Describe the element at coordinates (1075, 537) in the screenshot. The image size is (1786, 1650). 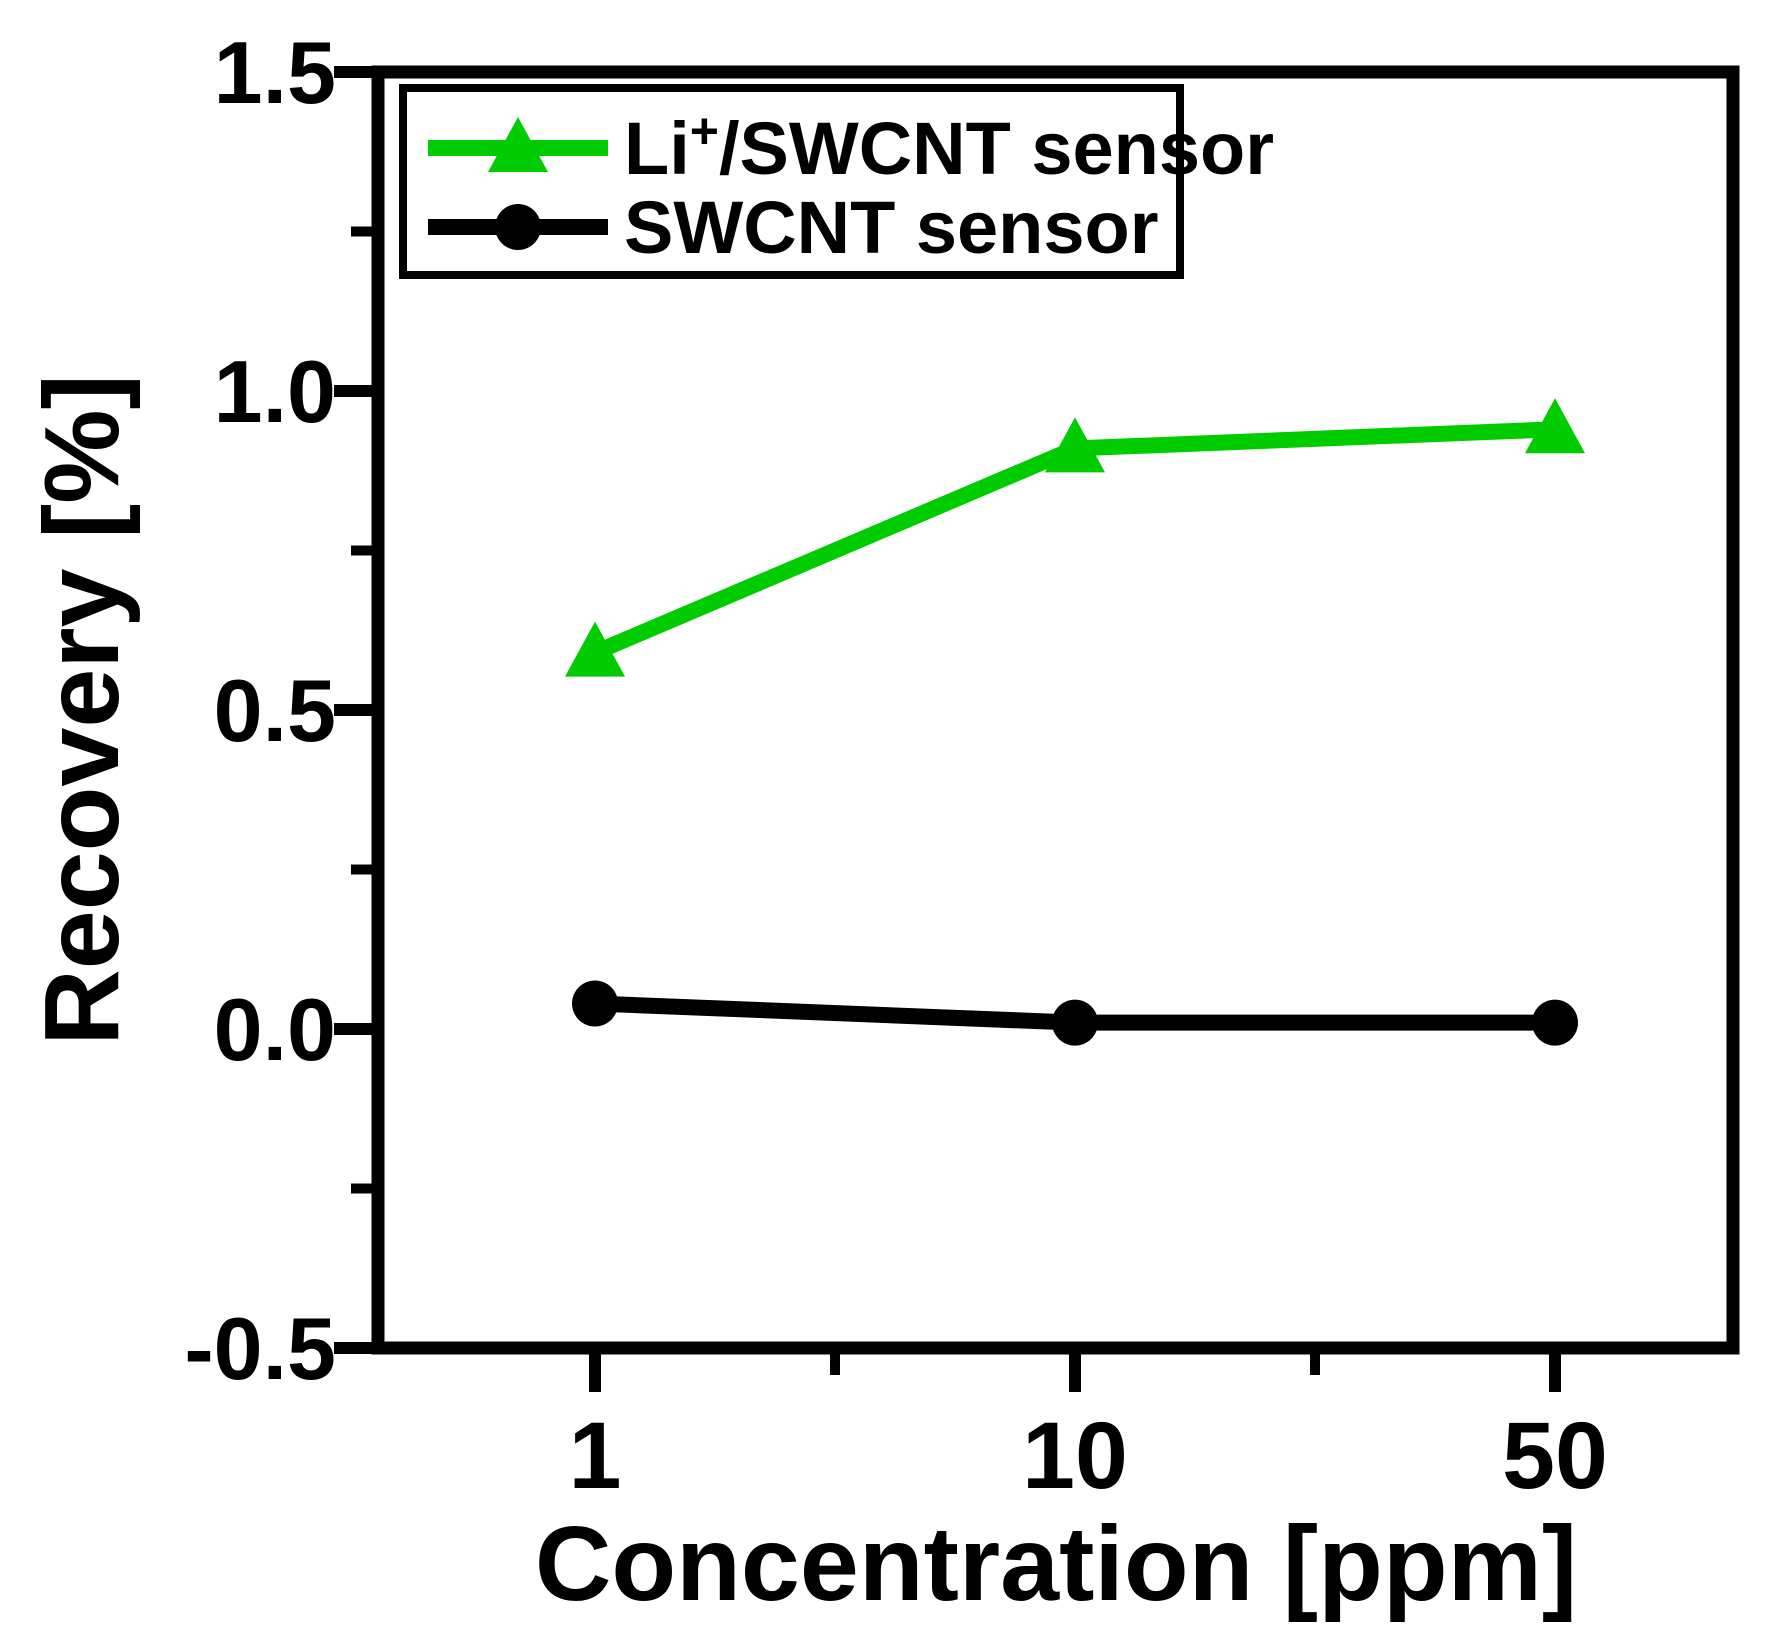
I see `series-li-swcnt-sensor` at that location.